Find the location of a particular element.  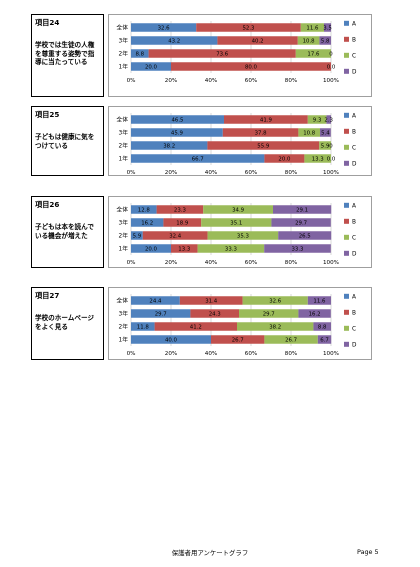

data-label: 24.3 is located at coordinates (215, 315).